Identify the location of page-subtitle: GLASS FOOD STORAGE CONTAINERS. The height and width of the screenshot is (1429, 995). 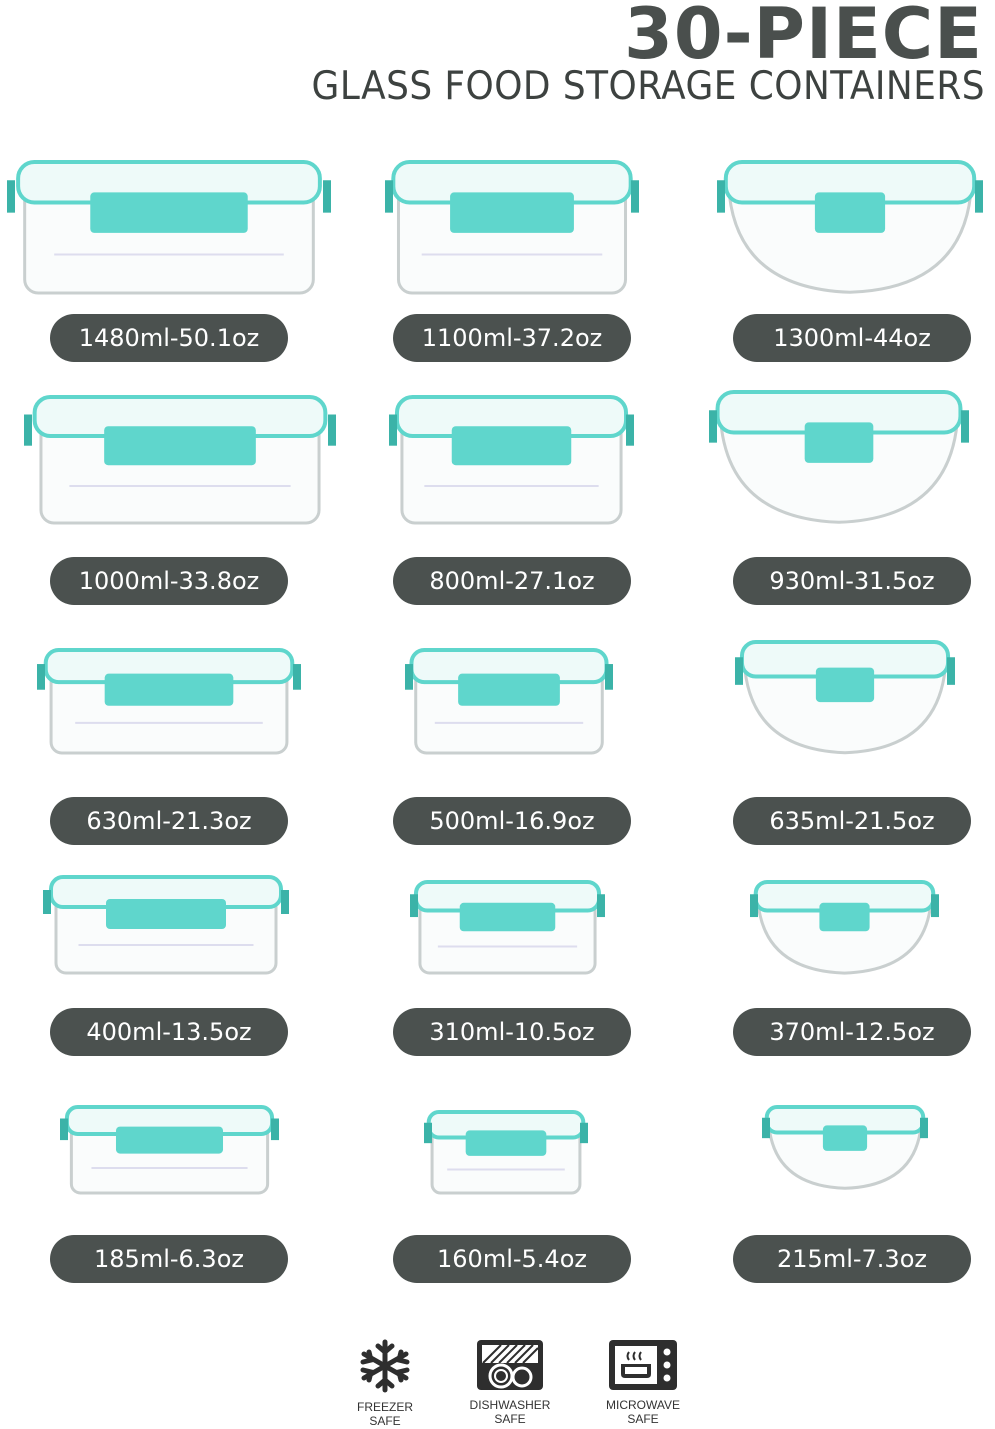
(648, 86).